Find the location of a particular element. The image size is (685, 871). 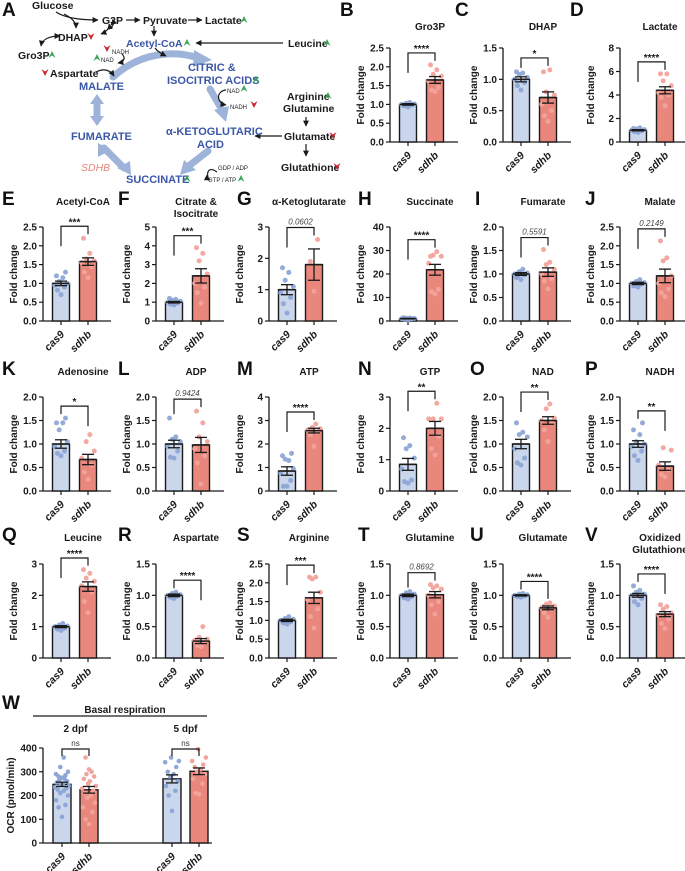

y-tick-label: 5 is located at coordinates (147, 228).